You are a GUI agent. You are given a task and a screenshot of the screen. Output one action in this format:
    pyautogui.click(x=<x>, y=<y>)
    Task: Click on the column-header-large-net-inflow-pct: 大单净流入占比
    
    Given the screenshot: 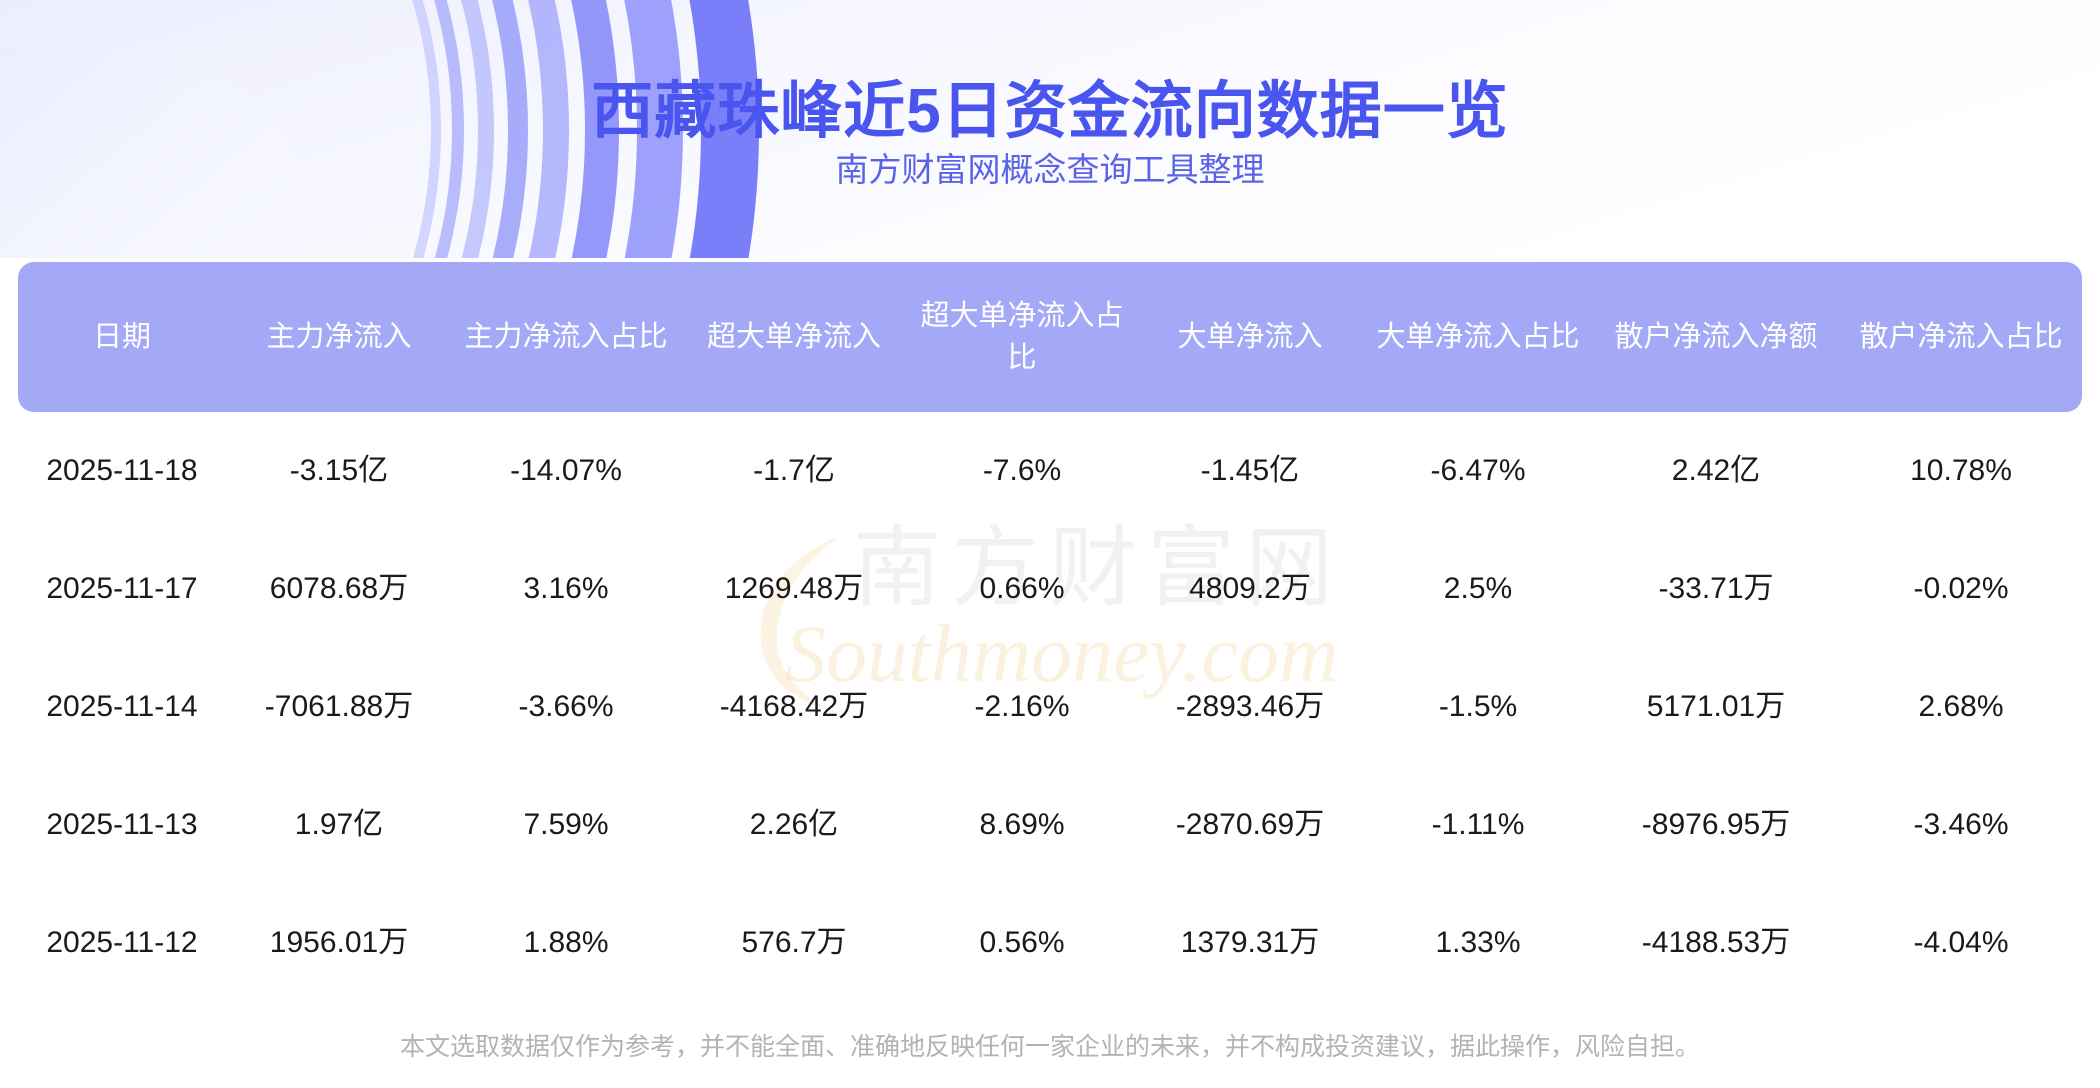 What is the action you would take?
    pyautogui.click(x=1478, y=337)
    